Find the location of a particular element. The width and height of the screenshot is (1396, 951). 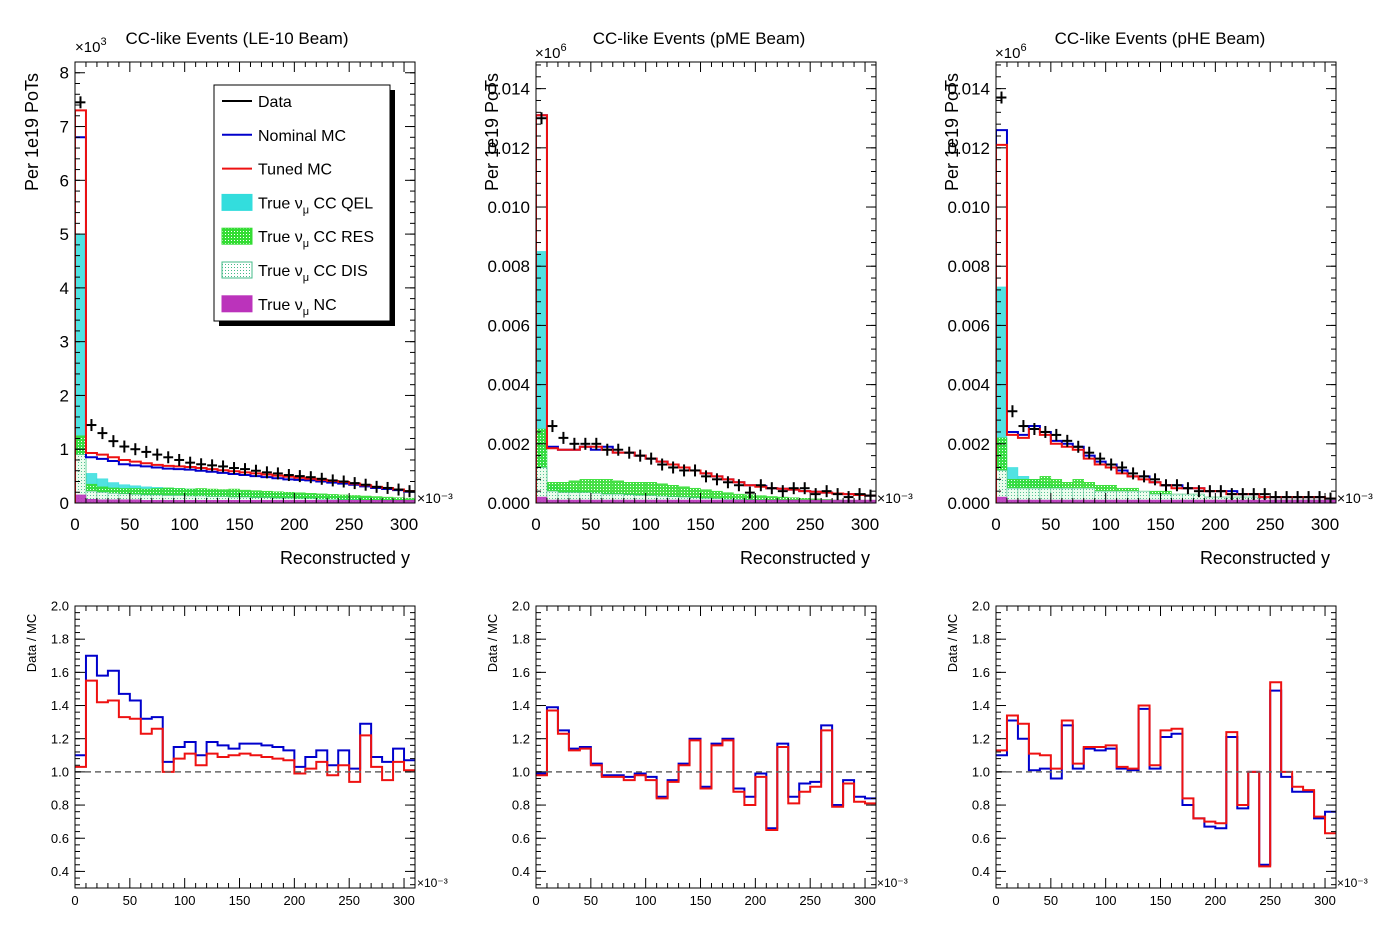

x-axis-label: Reconstructed y is located at coordinates (345, 558).